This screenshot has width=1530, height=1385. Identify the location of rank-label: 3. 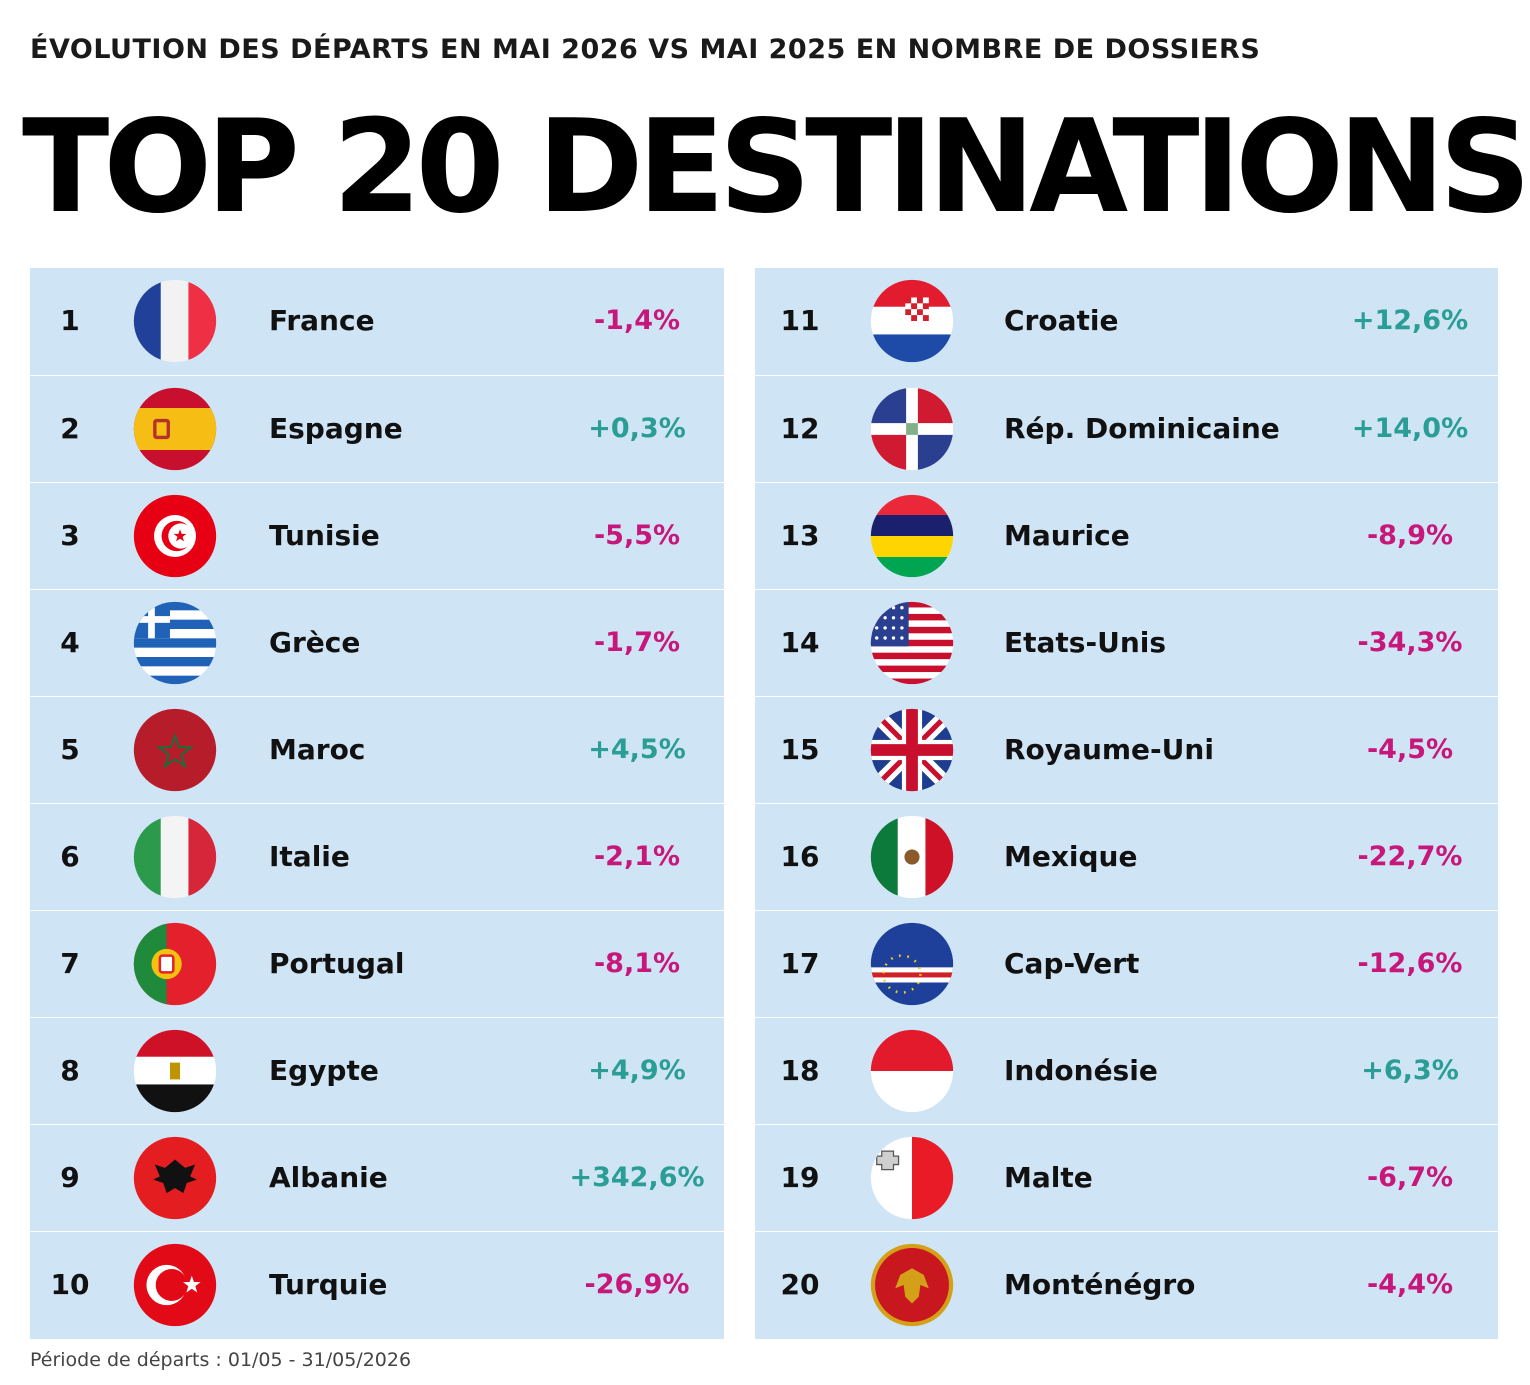
(70, 535).